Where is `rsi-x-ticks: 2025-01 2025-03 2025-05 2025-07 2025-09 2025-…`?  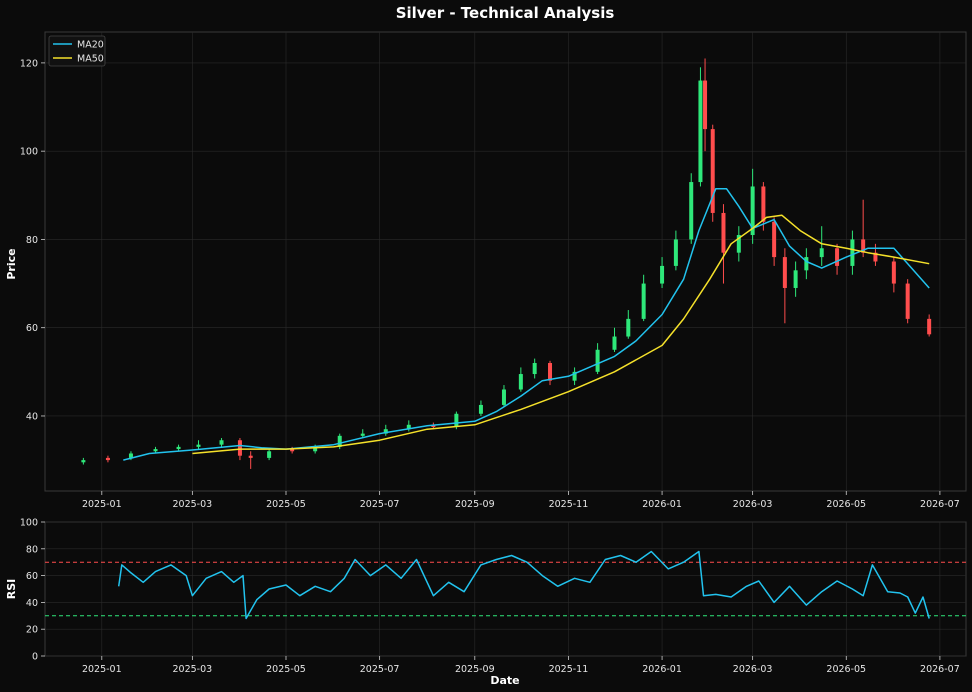 rsi-x-ticks: 2025-01 2025-03 2025-05 2025-07 2025-09 2025-… is located at coordinates (521, 665).